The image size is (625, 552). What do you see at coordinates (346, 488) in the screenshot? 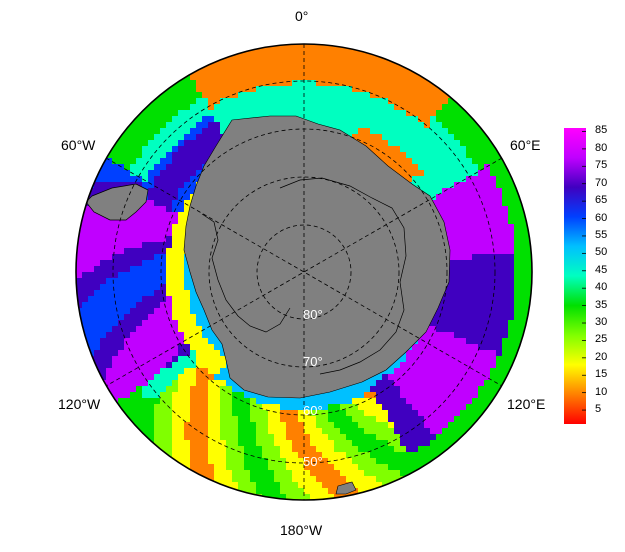
I see `subantarctic-island` at bounding box center [346, 488].